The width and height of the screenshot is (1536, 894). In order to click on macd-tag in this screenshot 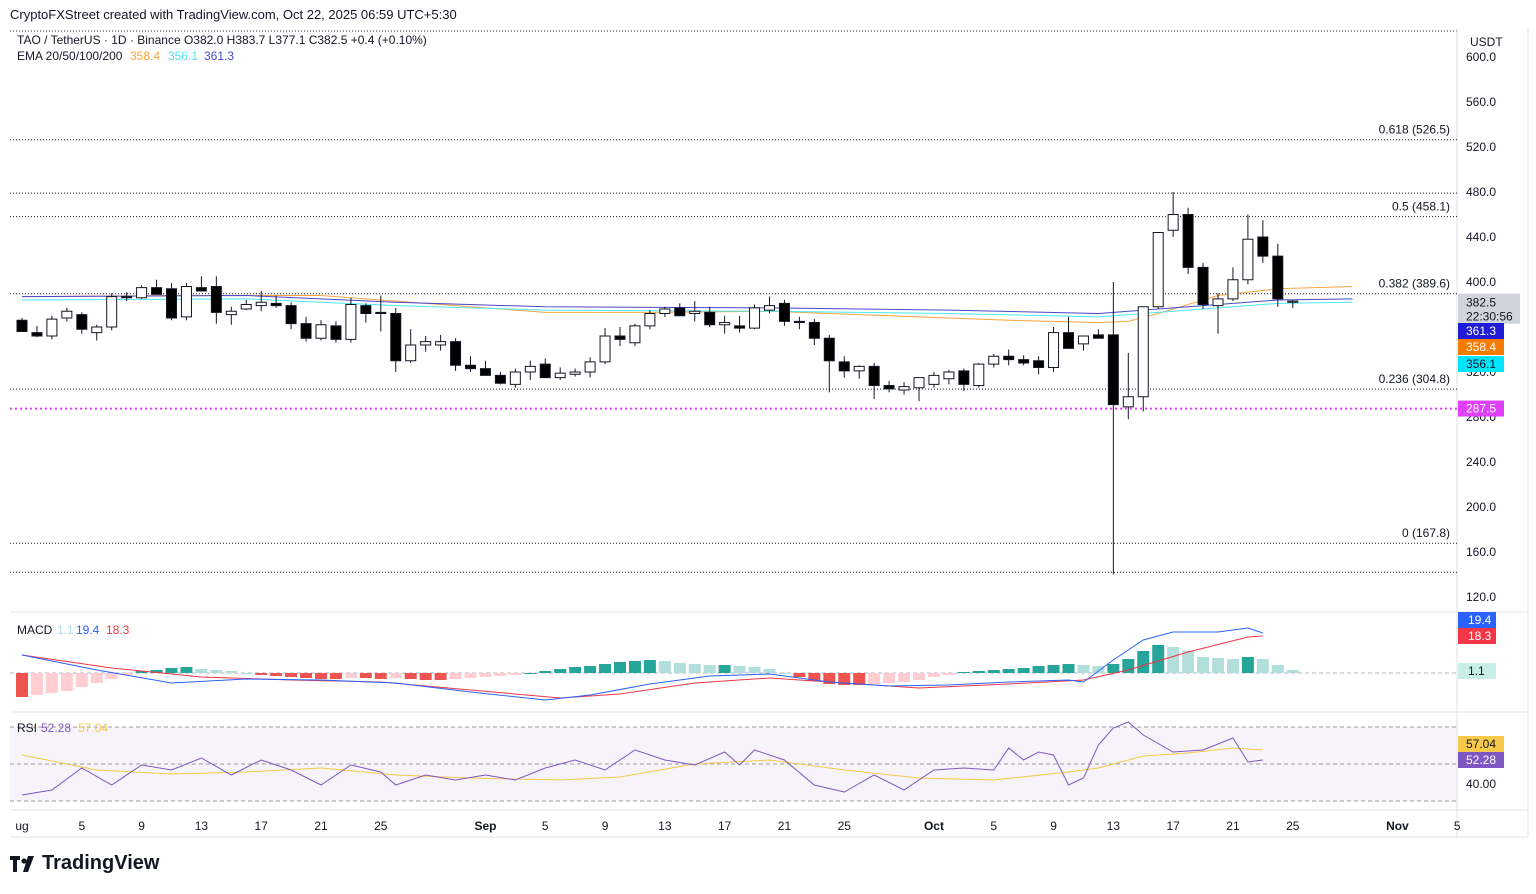, I will do `click(1477, 636)`.